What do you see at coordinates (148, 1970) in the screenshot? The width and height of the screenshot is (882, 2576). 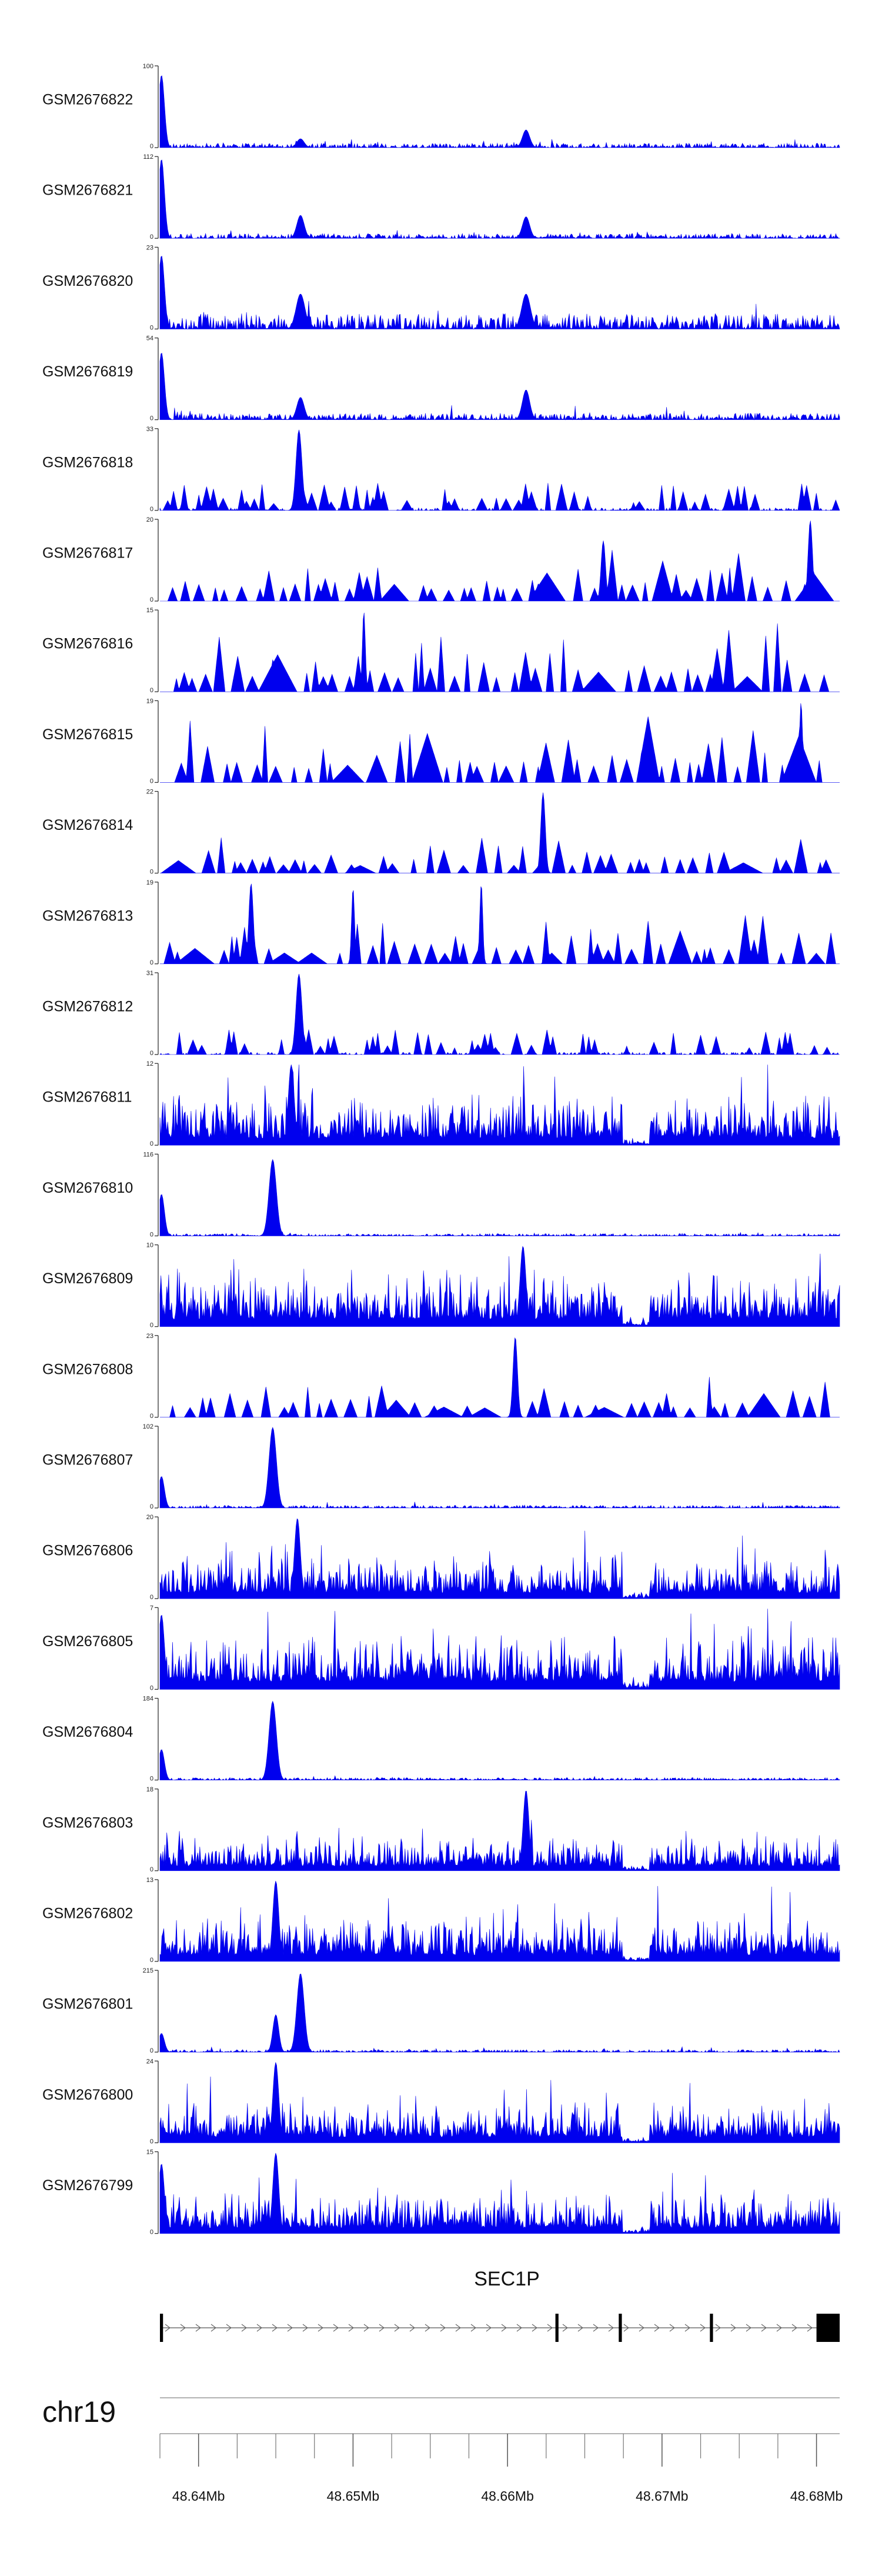 I see `y-max-label: 215` at bounding box center [148, 1970].